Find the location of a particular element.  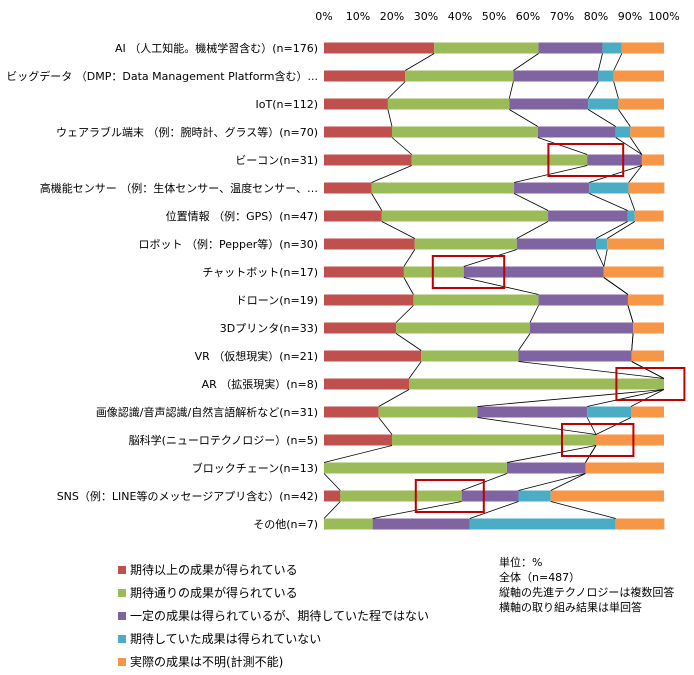

legend-item: 一定の成果は得られているが、期待していた程ではない is located at coordinates (308, 615).